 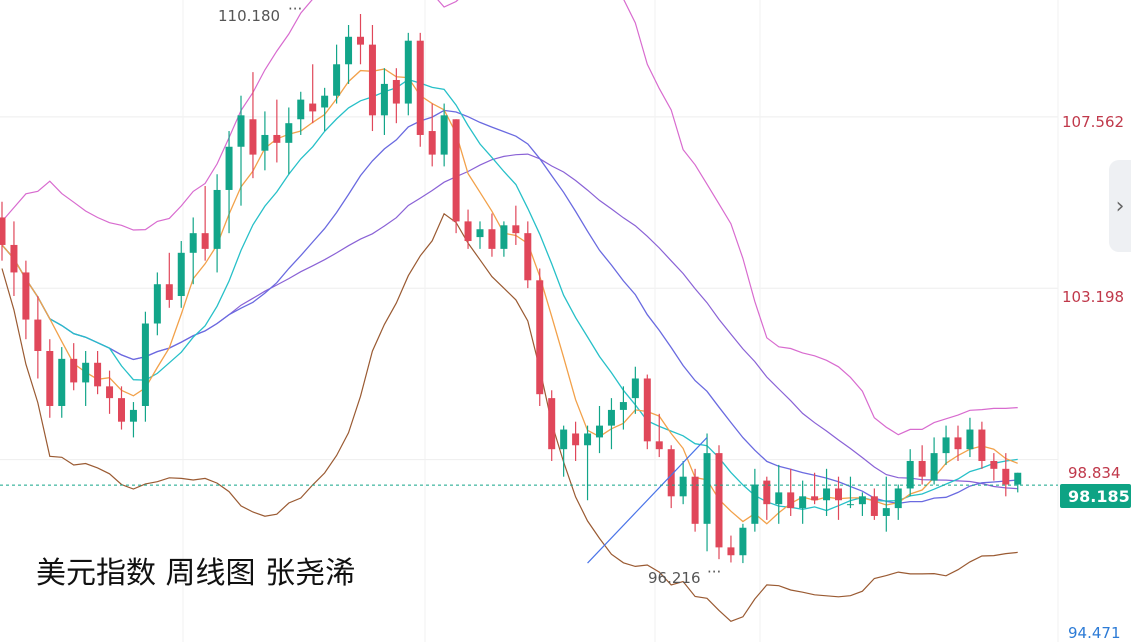 I want to click on expand-panel-tab: ›, so click(x=1120, y=206).